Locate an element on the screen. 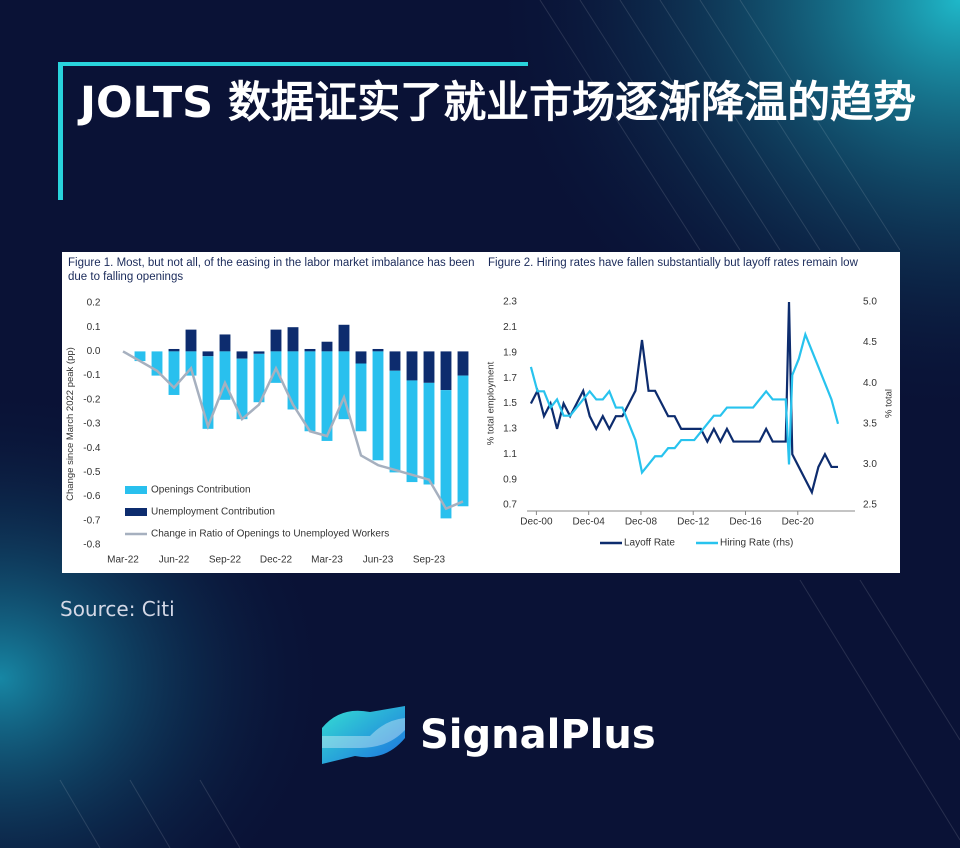 Image resolution: width=960 pixels, height=848 pixels. y-tick-label: 1.5 is located at coordinates (510, 403).